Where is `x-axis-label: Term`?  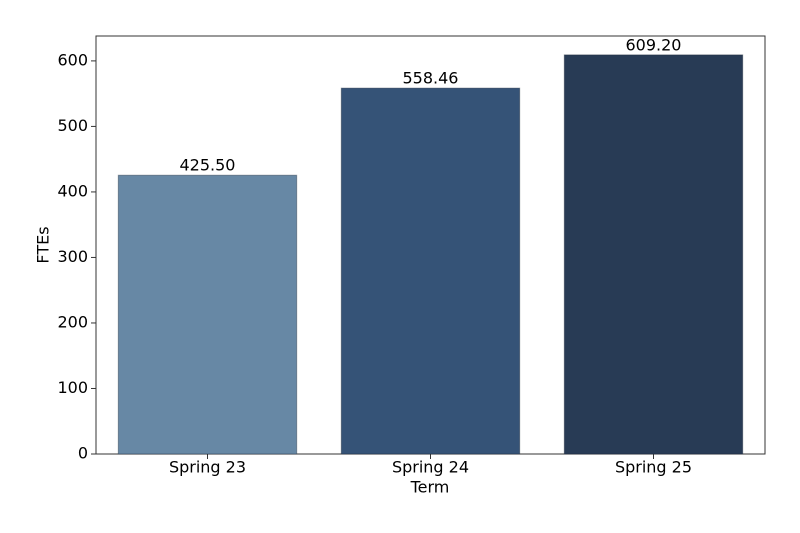
x-axis-label: Term is located at coordinates (430, 487).